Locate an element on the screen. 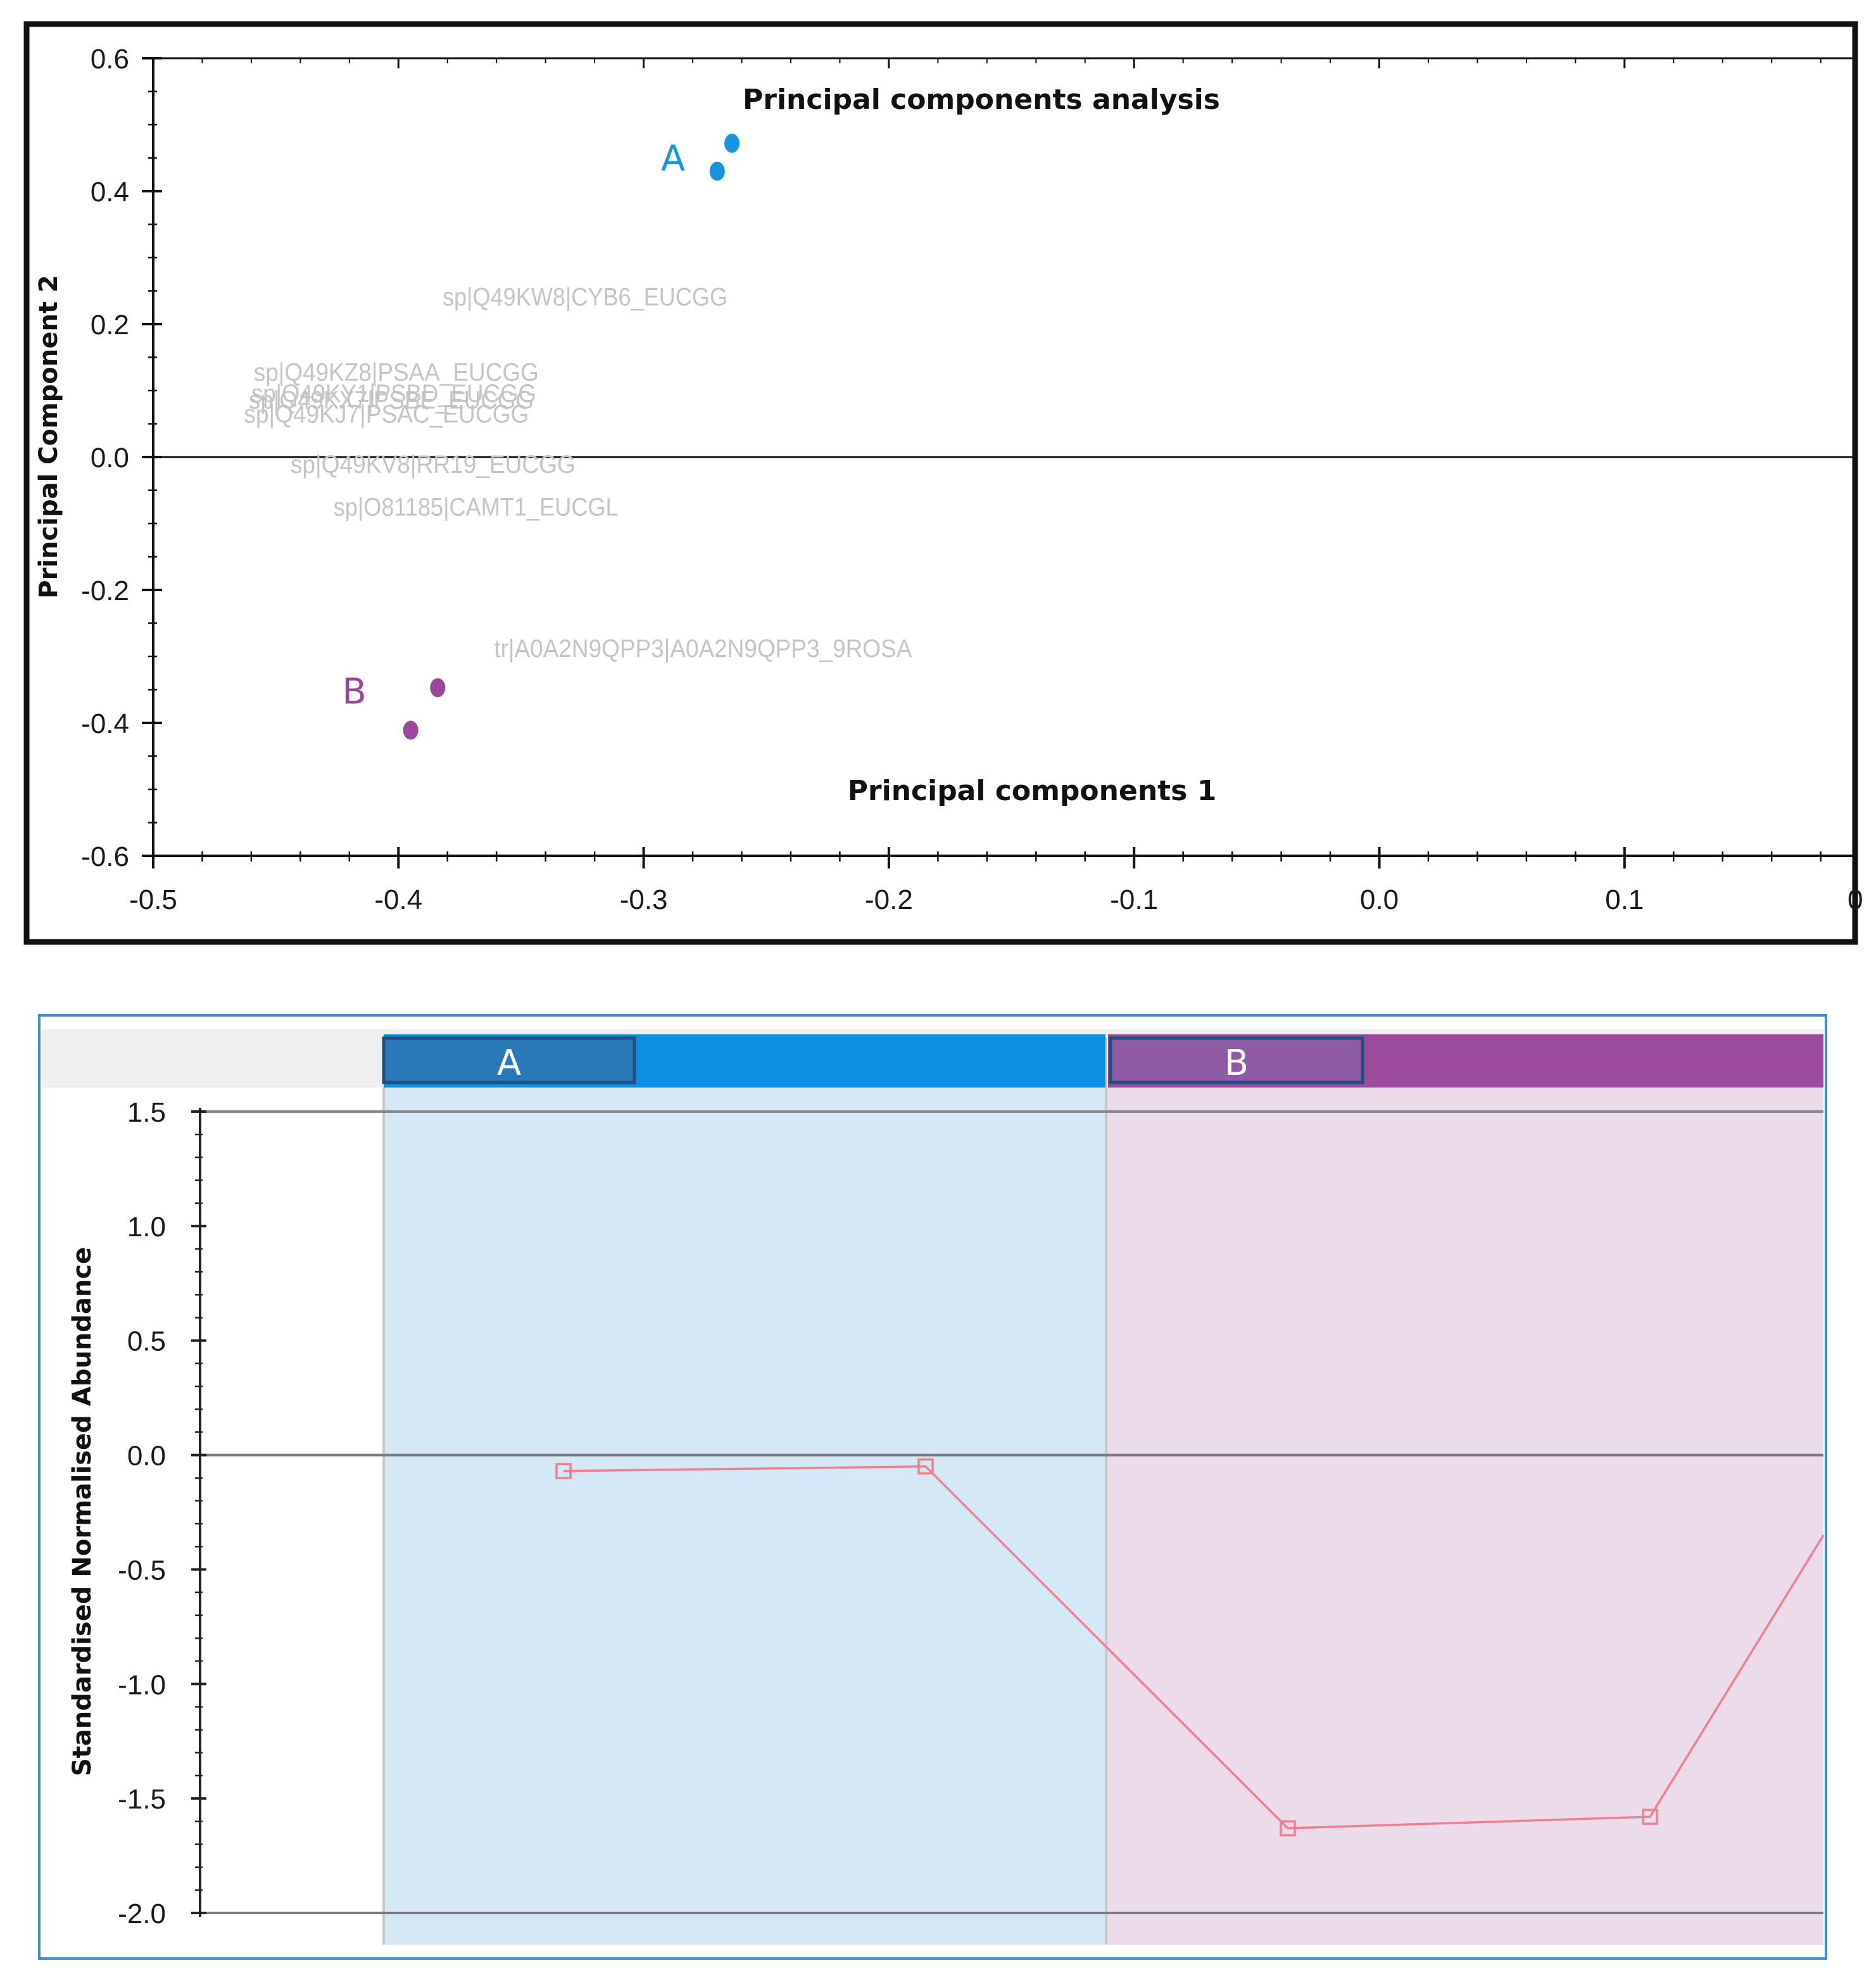 This screenshot has height=1975, width=1876. protein-label: tr|A0A2N9QPP3|A0A2N9QPP3_9ROSA is located at coordinates (703, 649).